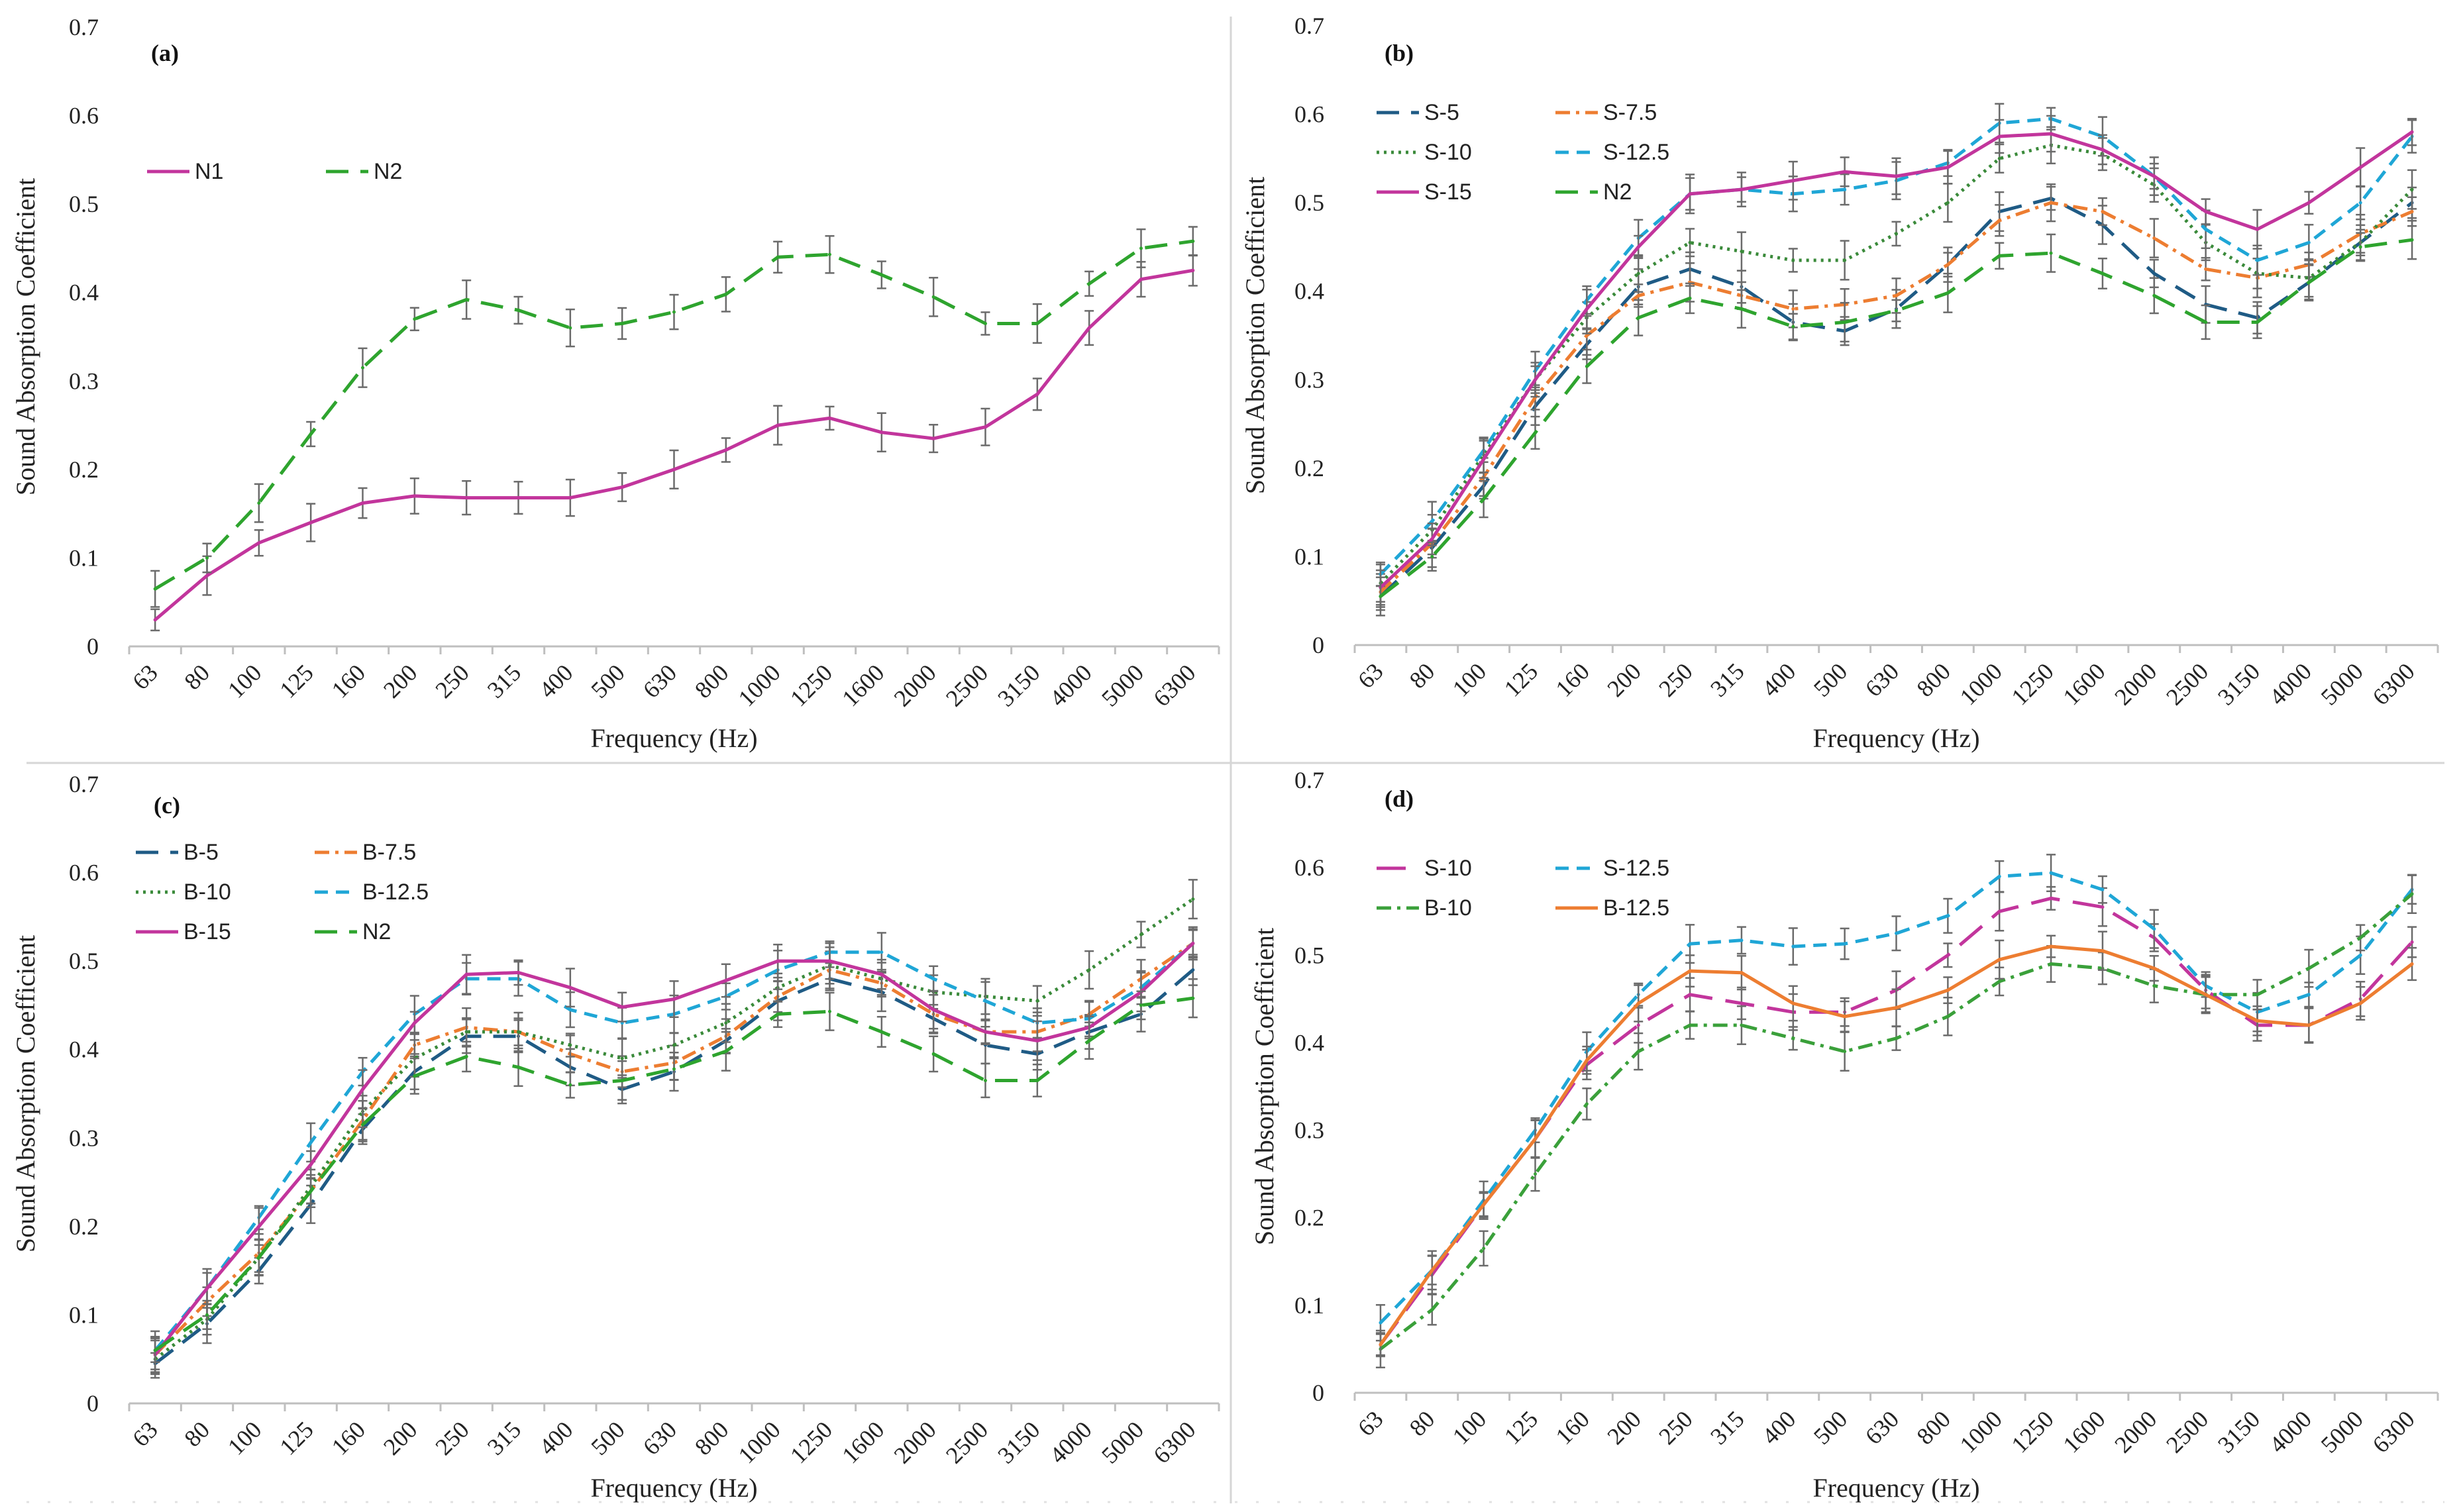 This screenshot has height=1512, width=2463. What do you see at coordinates (2187, 1431) in the screenshot?
I see `x-tick-label: 2500` at bounding box center [2187, 1431].